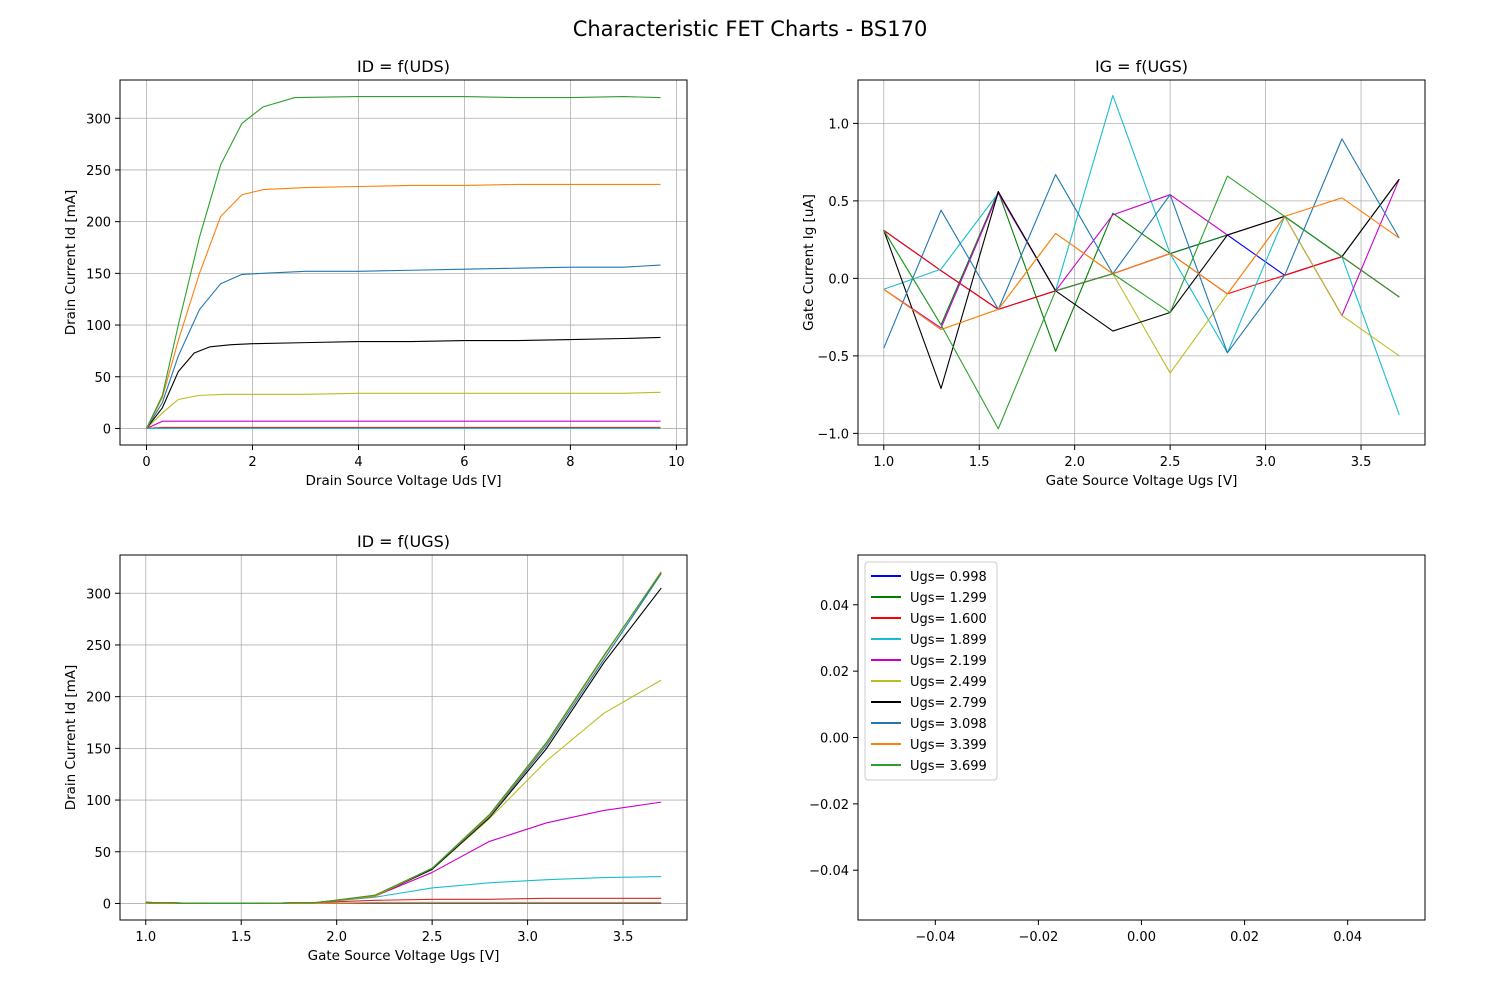 This screenshot has height=1000, width=1500. Describe the element at coordinates (829, 805) in the screenshot. I see `y-tick-label: −0.02` at that location.